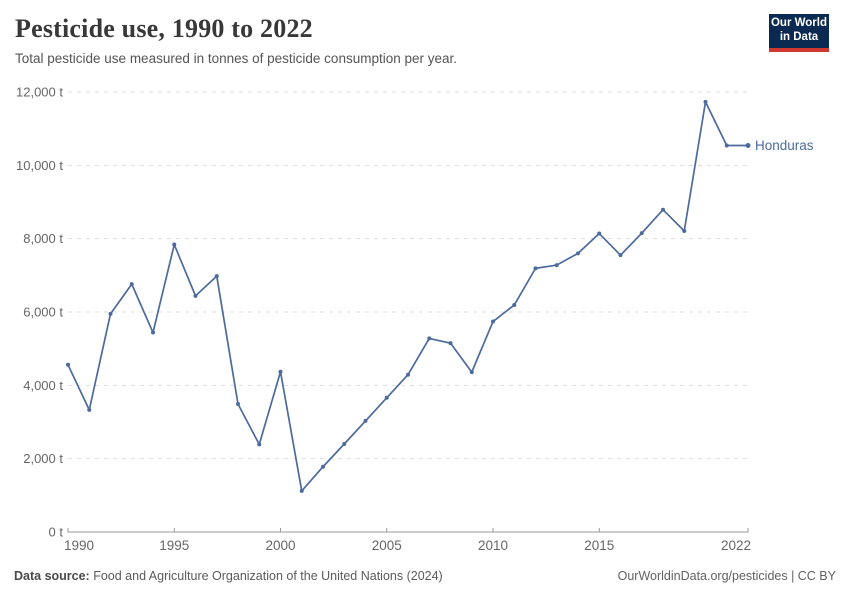 Image resolution: width=850 pixels, height=600 pixels. I want to click on x-tick-label: 2010, so click(493, 545).